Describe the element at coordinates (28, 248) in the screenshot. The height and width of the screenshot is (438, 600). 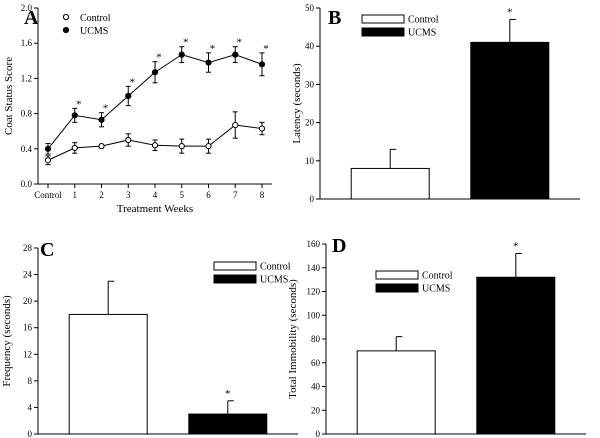
I see `y-tick-label: 28` at that location.